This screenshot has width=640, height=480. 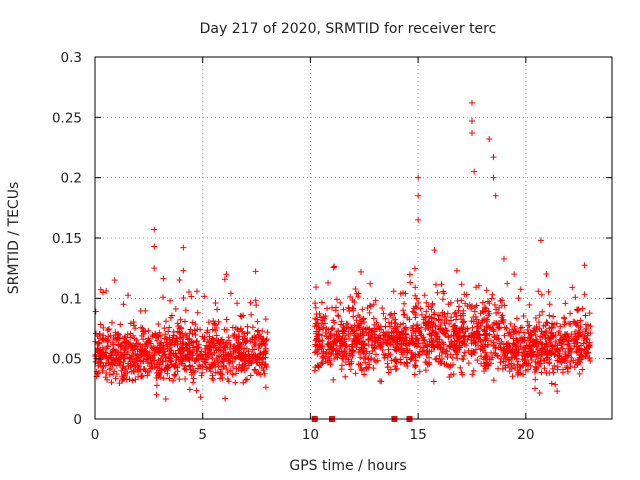 What do you see at coordinates (310, 435) in the screenshot?
I see `x-tick-label: 10` at bounding box center [310, 435].